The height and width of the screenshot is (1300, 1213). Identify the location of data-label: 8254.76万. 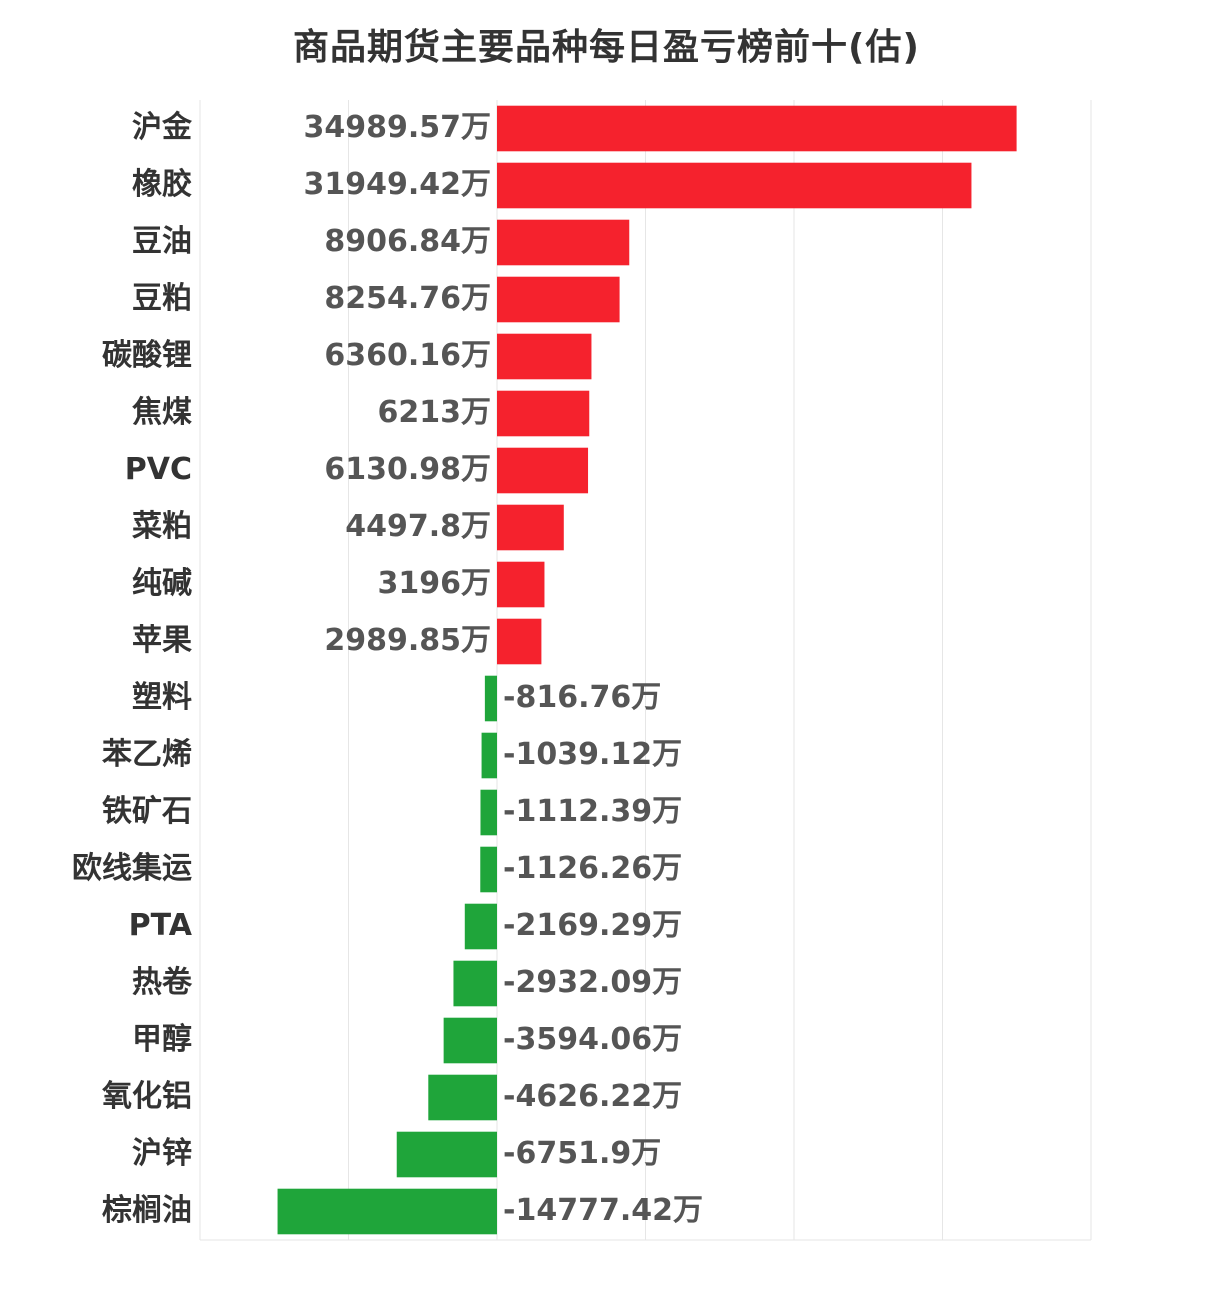
(407, 298).